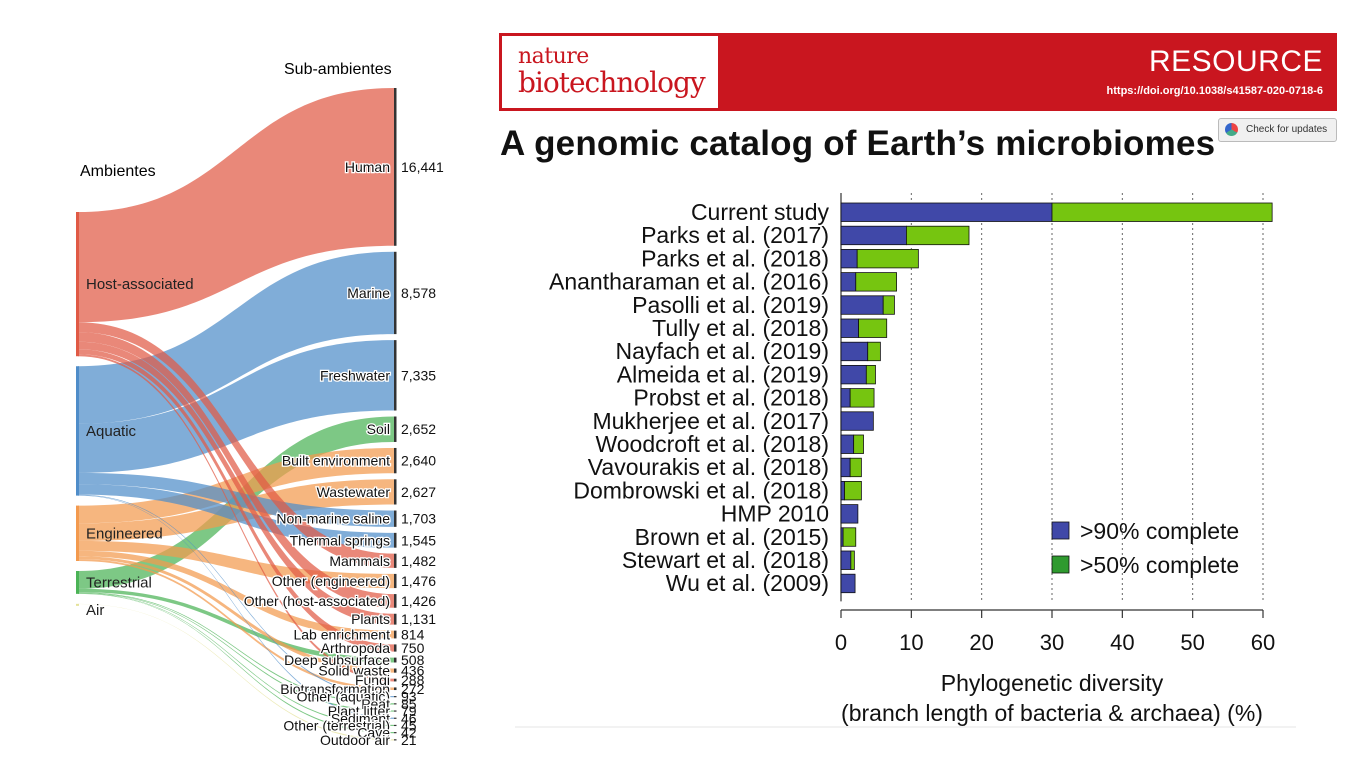 This screenshot has width=1366, height=768. What do you see at coordinates (760, 212) in the screenshot?
I see `category-label: Current study` at bounding box center [760, 212].